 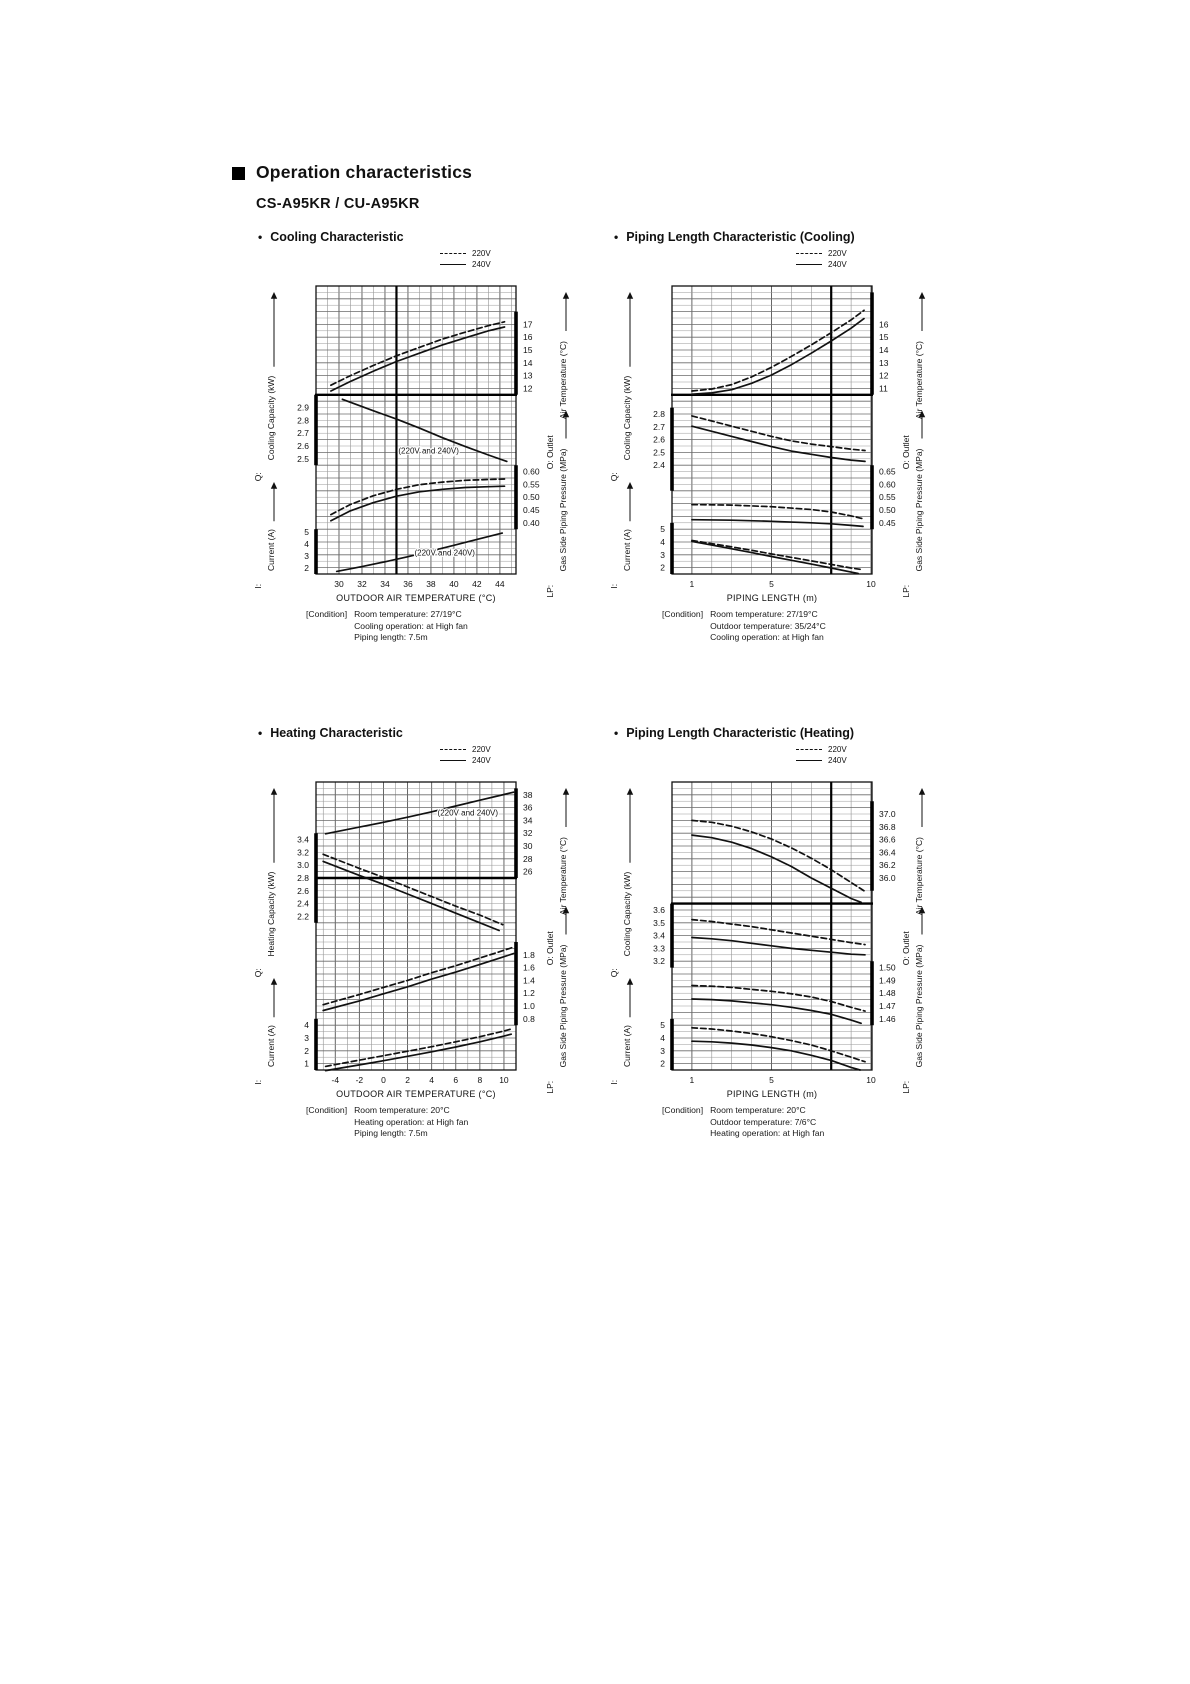 What do you see at coordinates (887, 472) in the screenshot?
I see `svg-text: 0.65` at bounding box center [887, 472].